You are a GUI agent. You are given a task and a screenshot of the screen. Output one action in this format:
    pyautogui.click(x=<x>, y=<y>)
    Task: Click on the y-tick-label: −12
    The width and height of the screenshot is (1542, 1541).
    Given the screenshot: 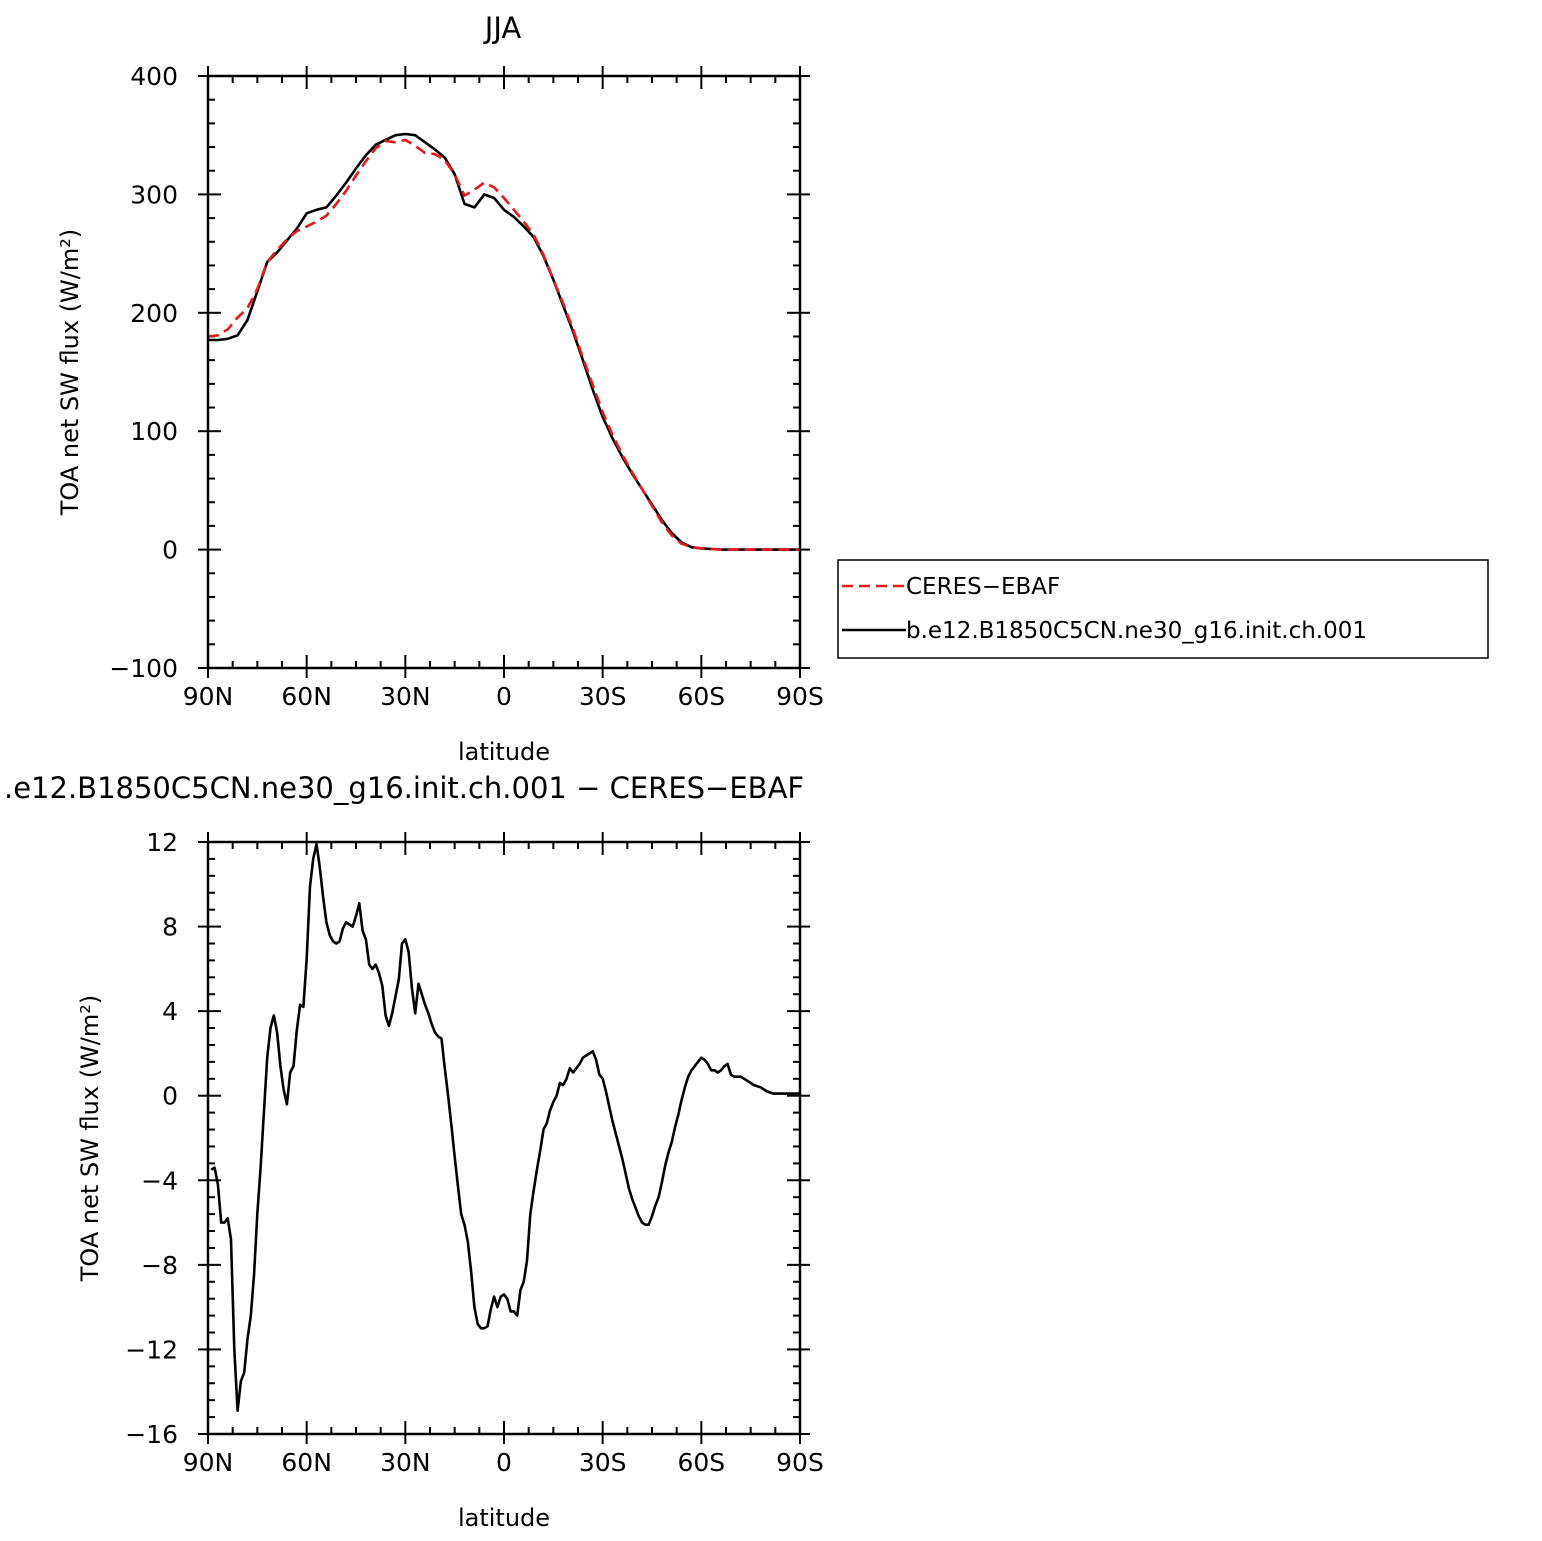 What is the action you would take?
    pyautogui.click(x=151, y=1349)
    